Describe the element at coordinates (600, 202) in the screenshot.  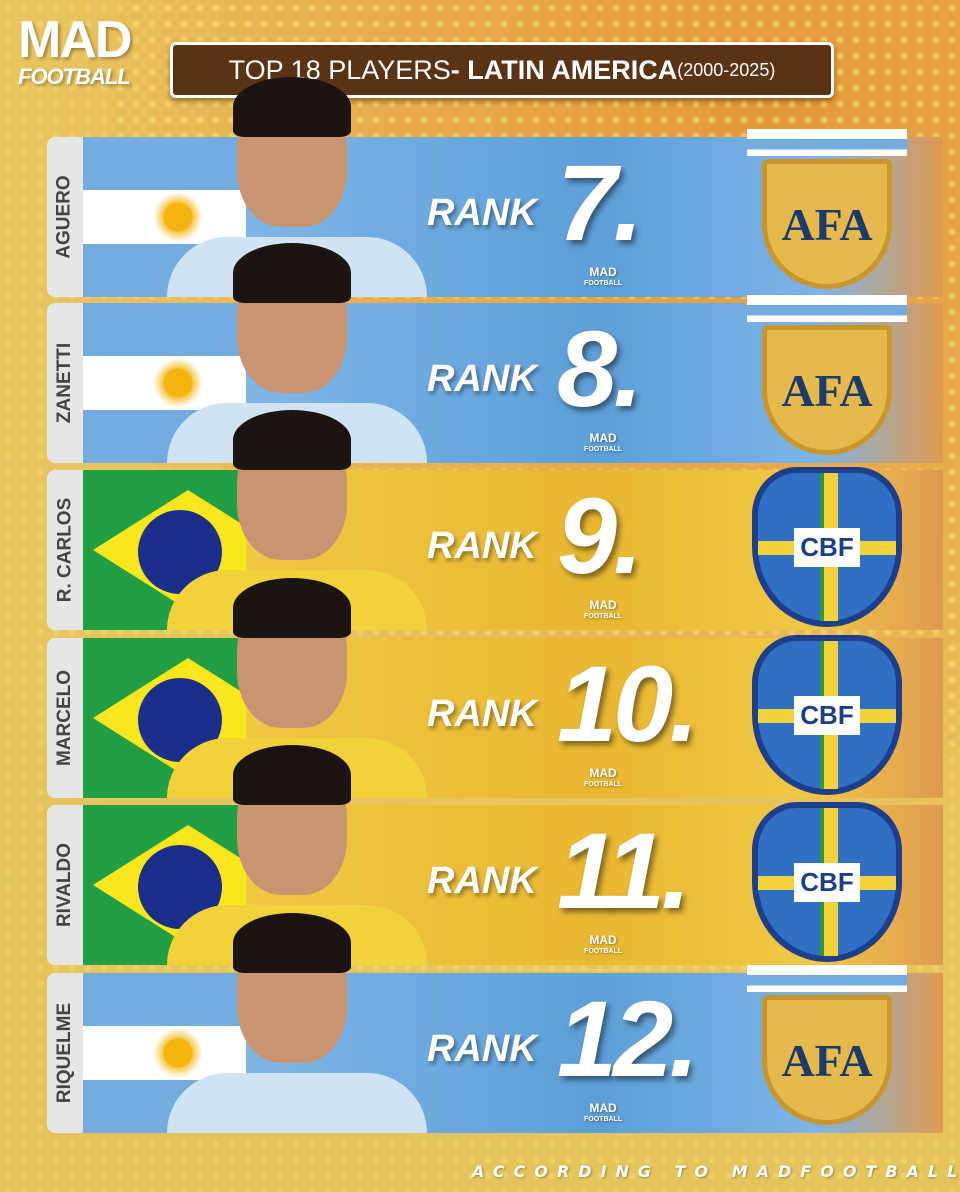
I see `rank-number: 7.` at that location.